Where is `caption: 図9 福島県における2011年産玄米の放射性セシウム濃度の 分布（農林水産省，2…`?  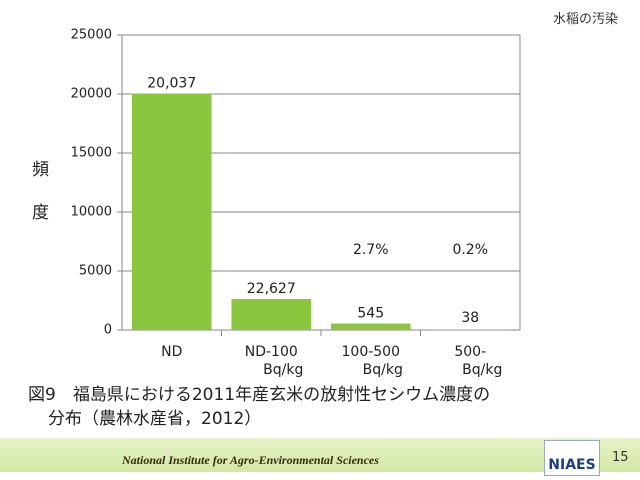
caption: 図9 福島県における2011年産玄米の放射性セシウム濃度の 分布（農林水産省，2… is located at coordinates (259, 407).